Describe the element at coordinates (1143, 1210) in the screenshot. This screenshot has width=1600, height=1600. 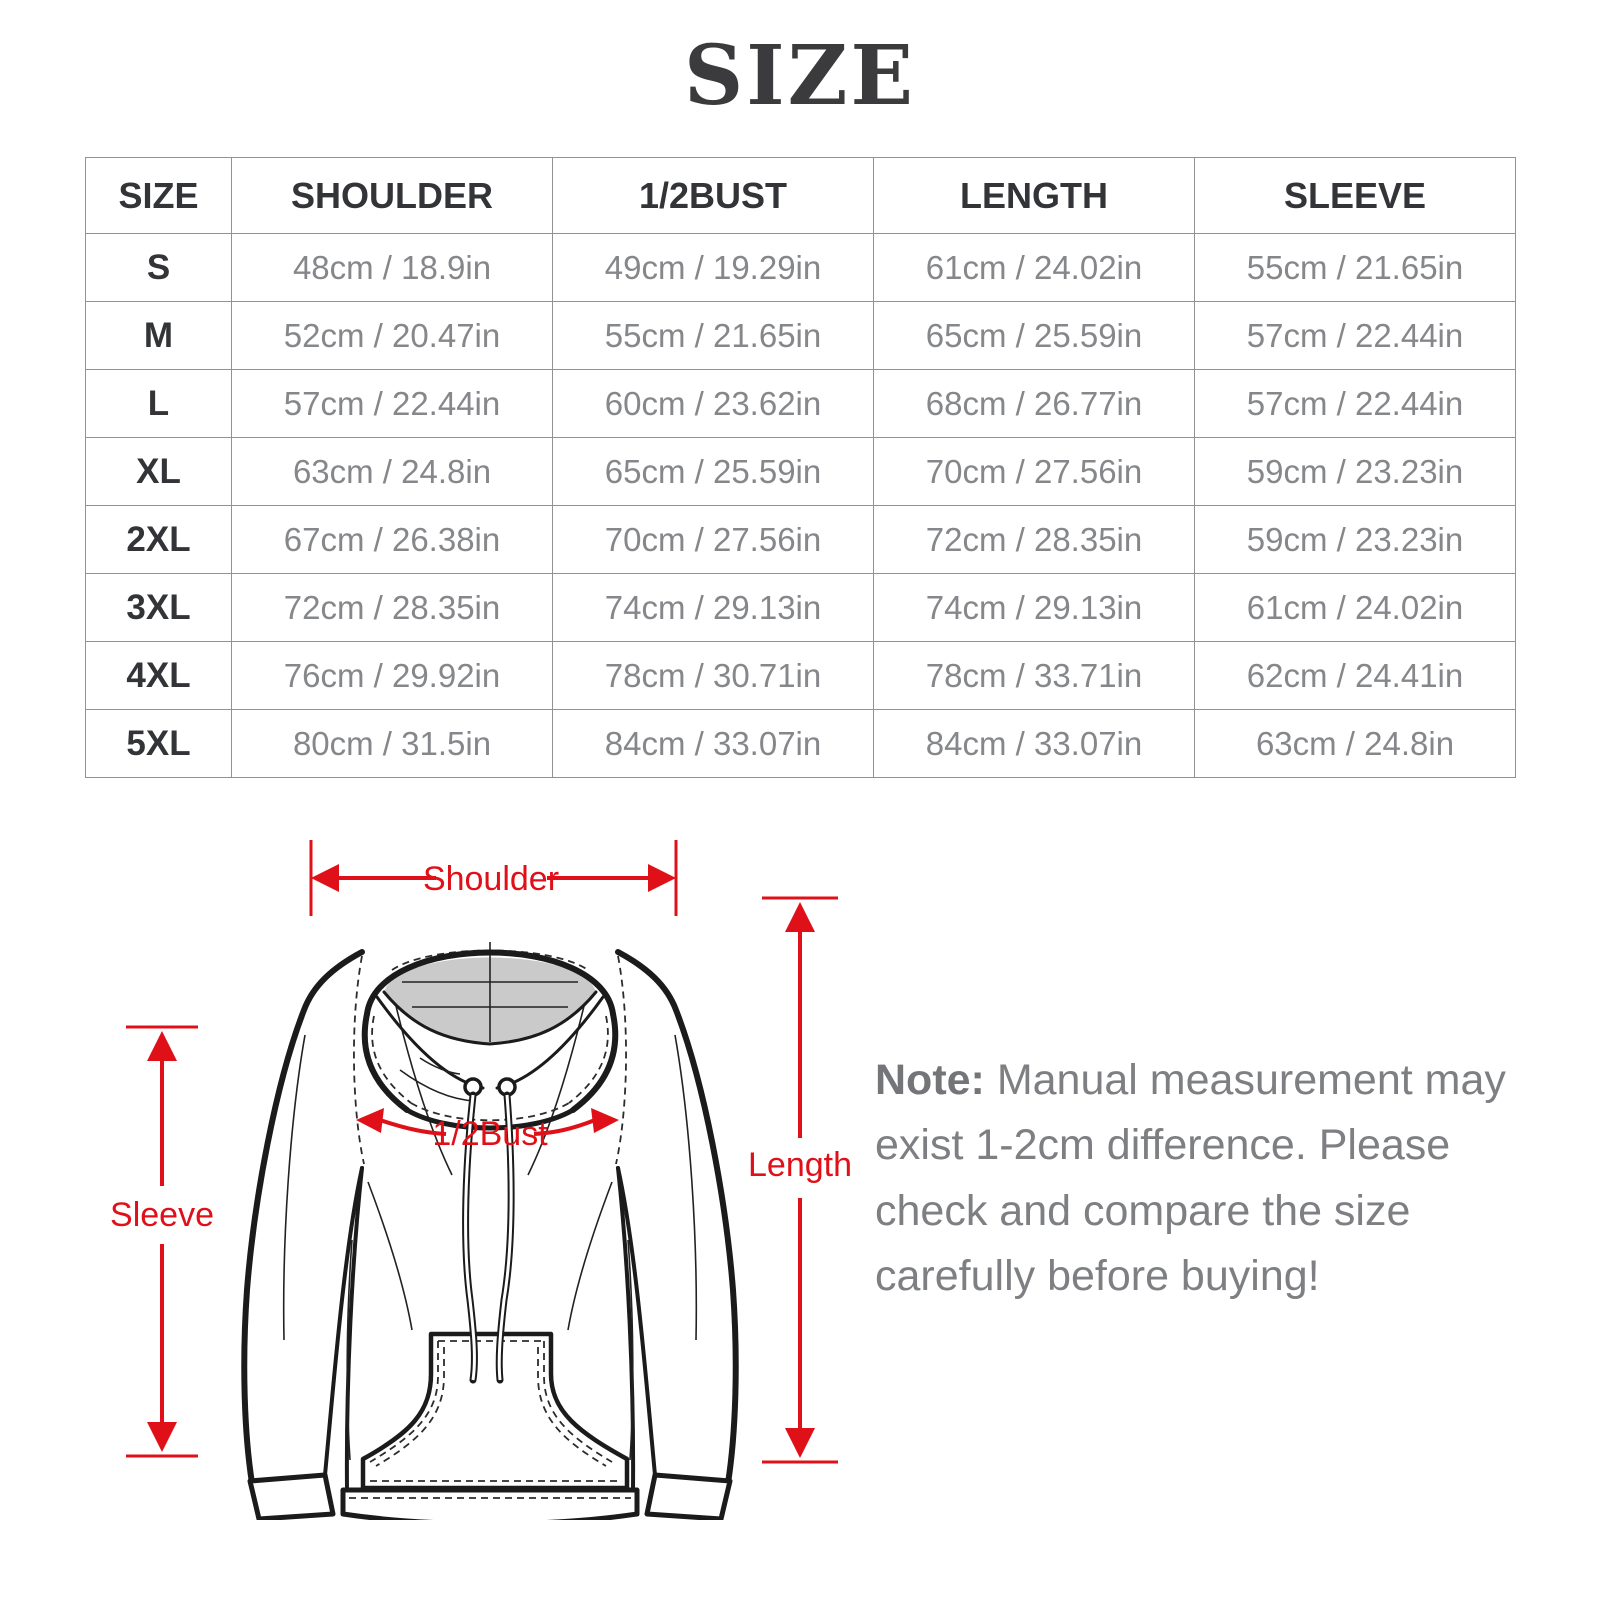
I see `note-text-line: check and compare the size` at that location.